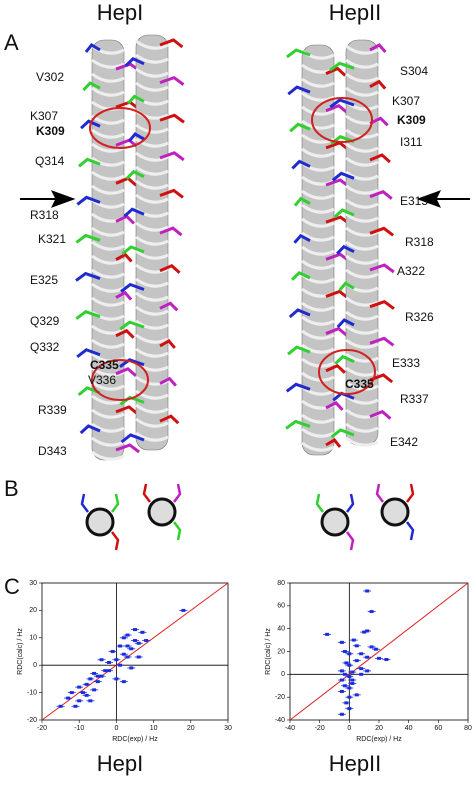 Image resolution: width=474 pixels, height=788 pixels. What do you see at coordinates (35, 665) in the screenshot?
I see `y-tick-label: 0` at bounding box center [35, 665].